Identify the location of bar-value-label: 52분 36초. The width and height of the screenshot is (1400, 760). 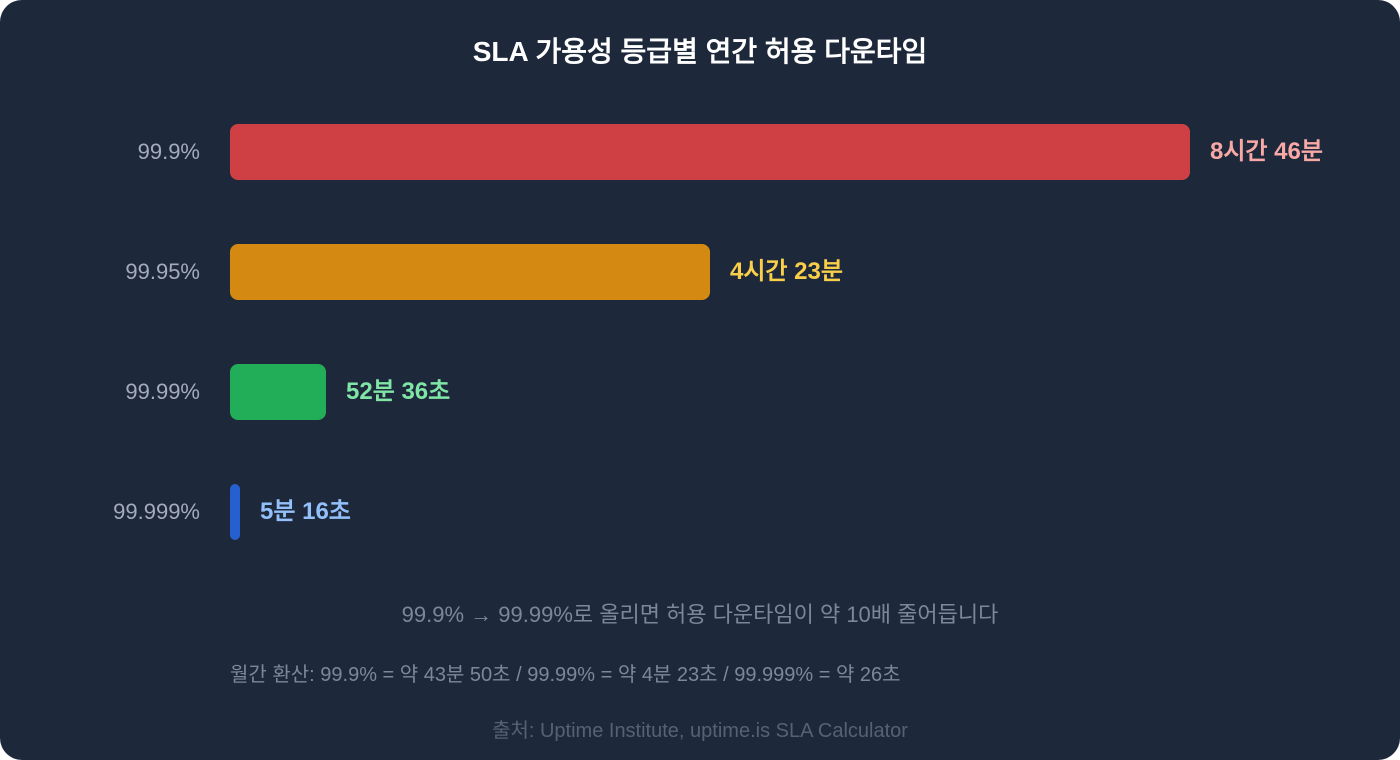
(398, 391).